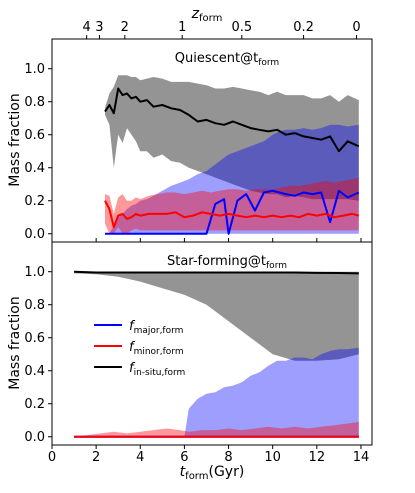 The height and width of the screenshot is (493, 415). Describe the element at coordinates (125, 27) in the screenshot. I see `top-tick-label: 2` at that location.